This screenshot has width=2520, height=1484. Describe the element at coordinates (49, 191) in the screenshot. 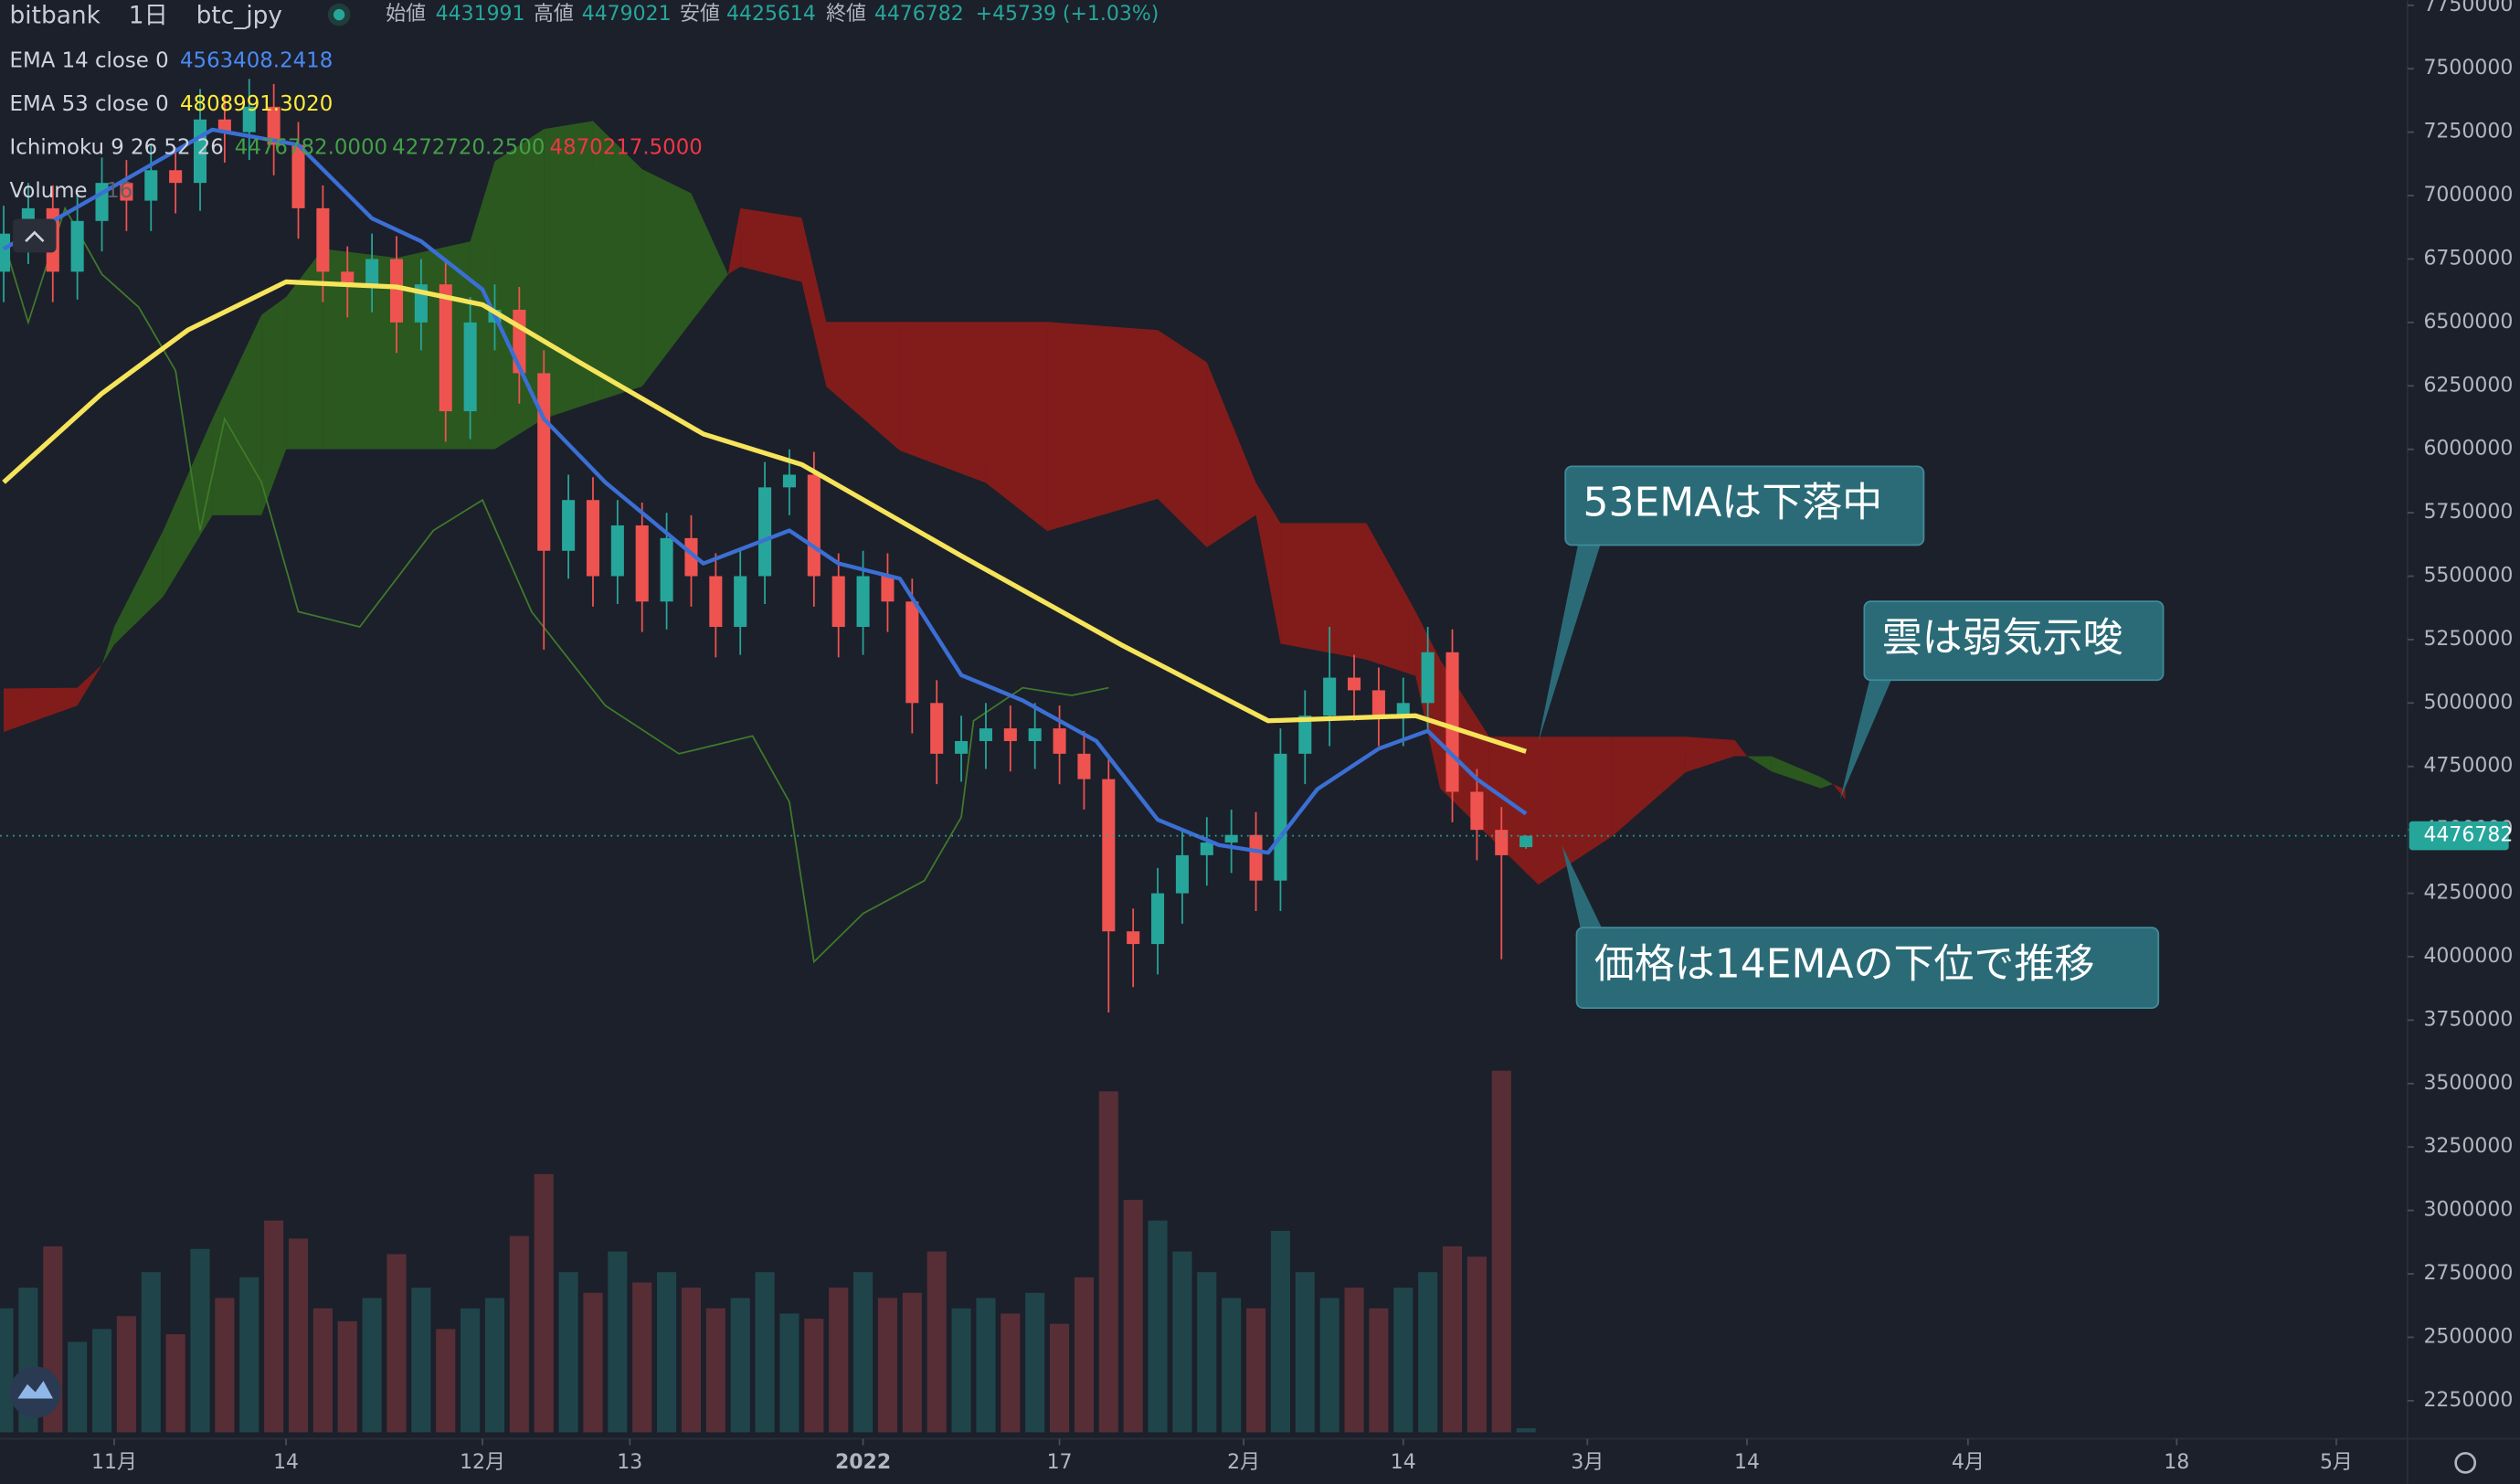

I see `legend-volume: Volume` at that location.